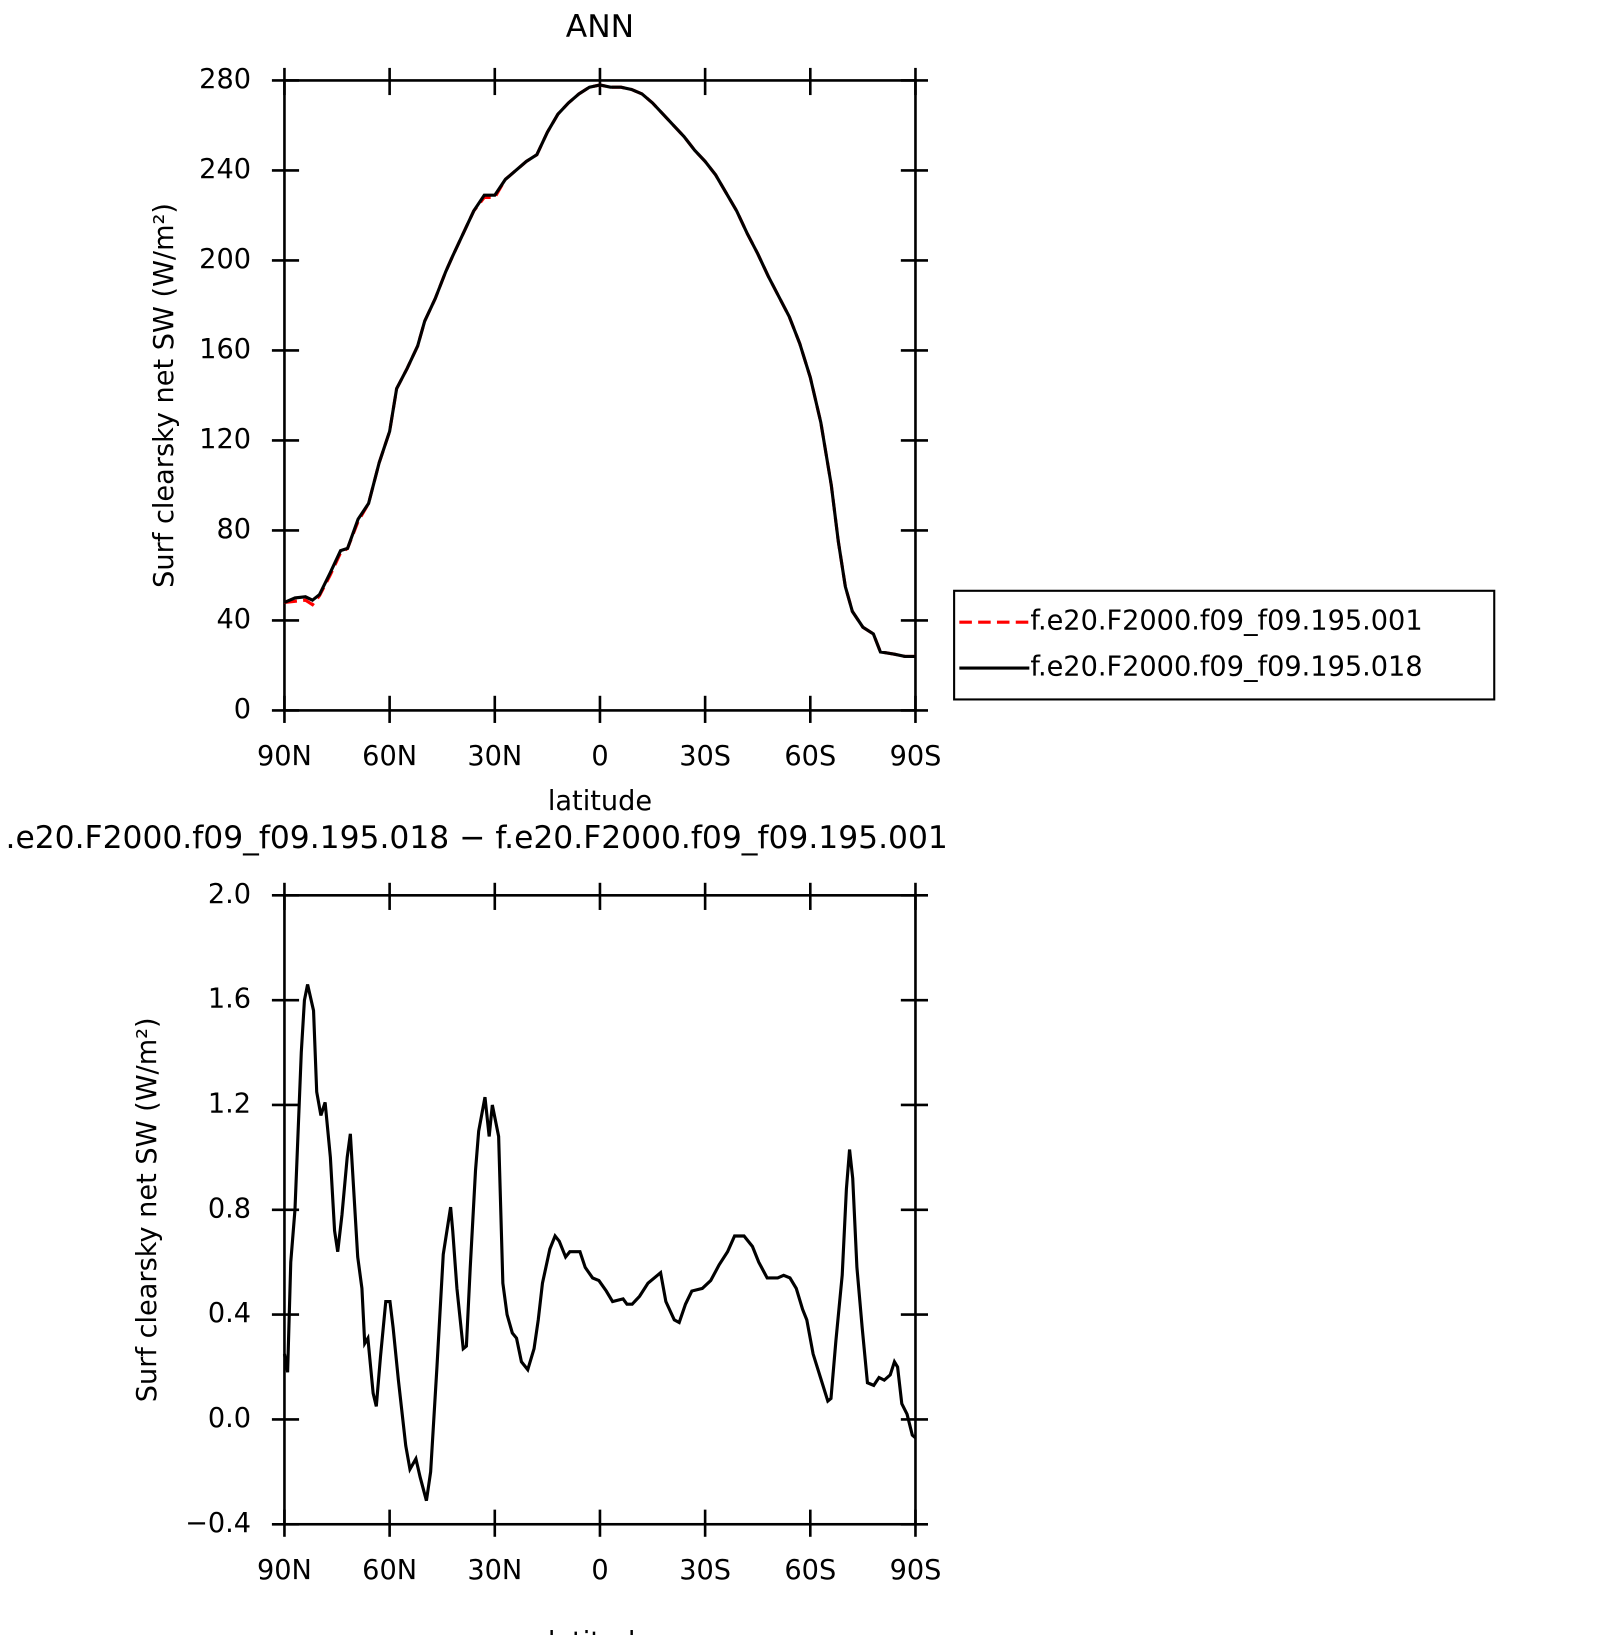 This screenshot has width=1599, height=1640. Describe the element at coordinates (1226, 667) in the screenshot. I see `legend-label: f.e20.F2000.f09_f09.195.018` at that location.